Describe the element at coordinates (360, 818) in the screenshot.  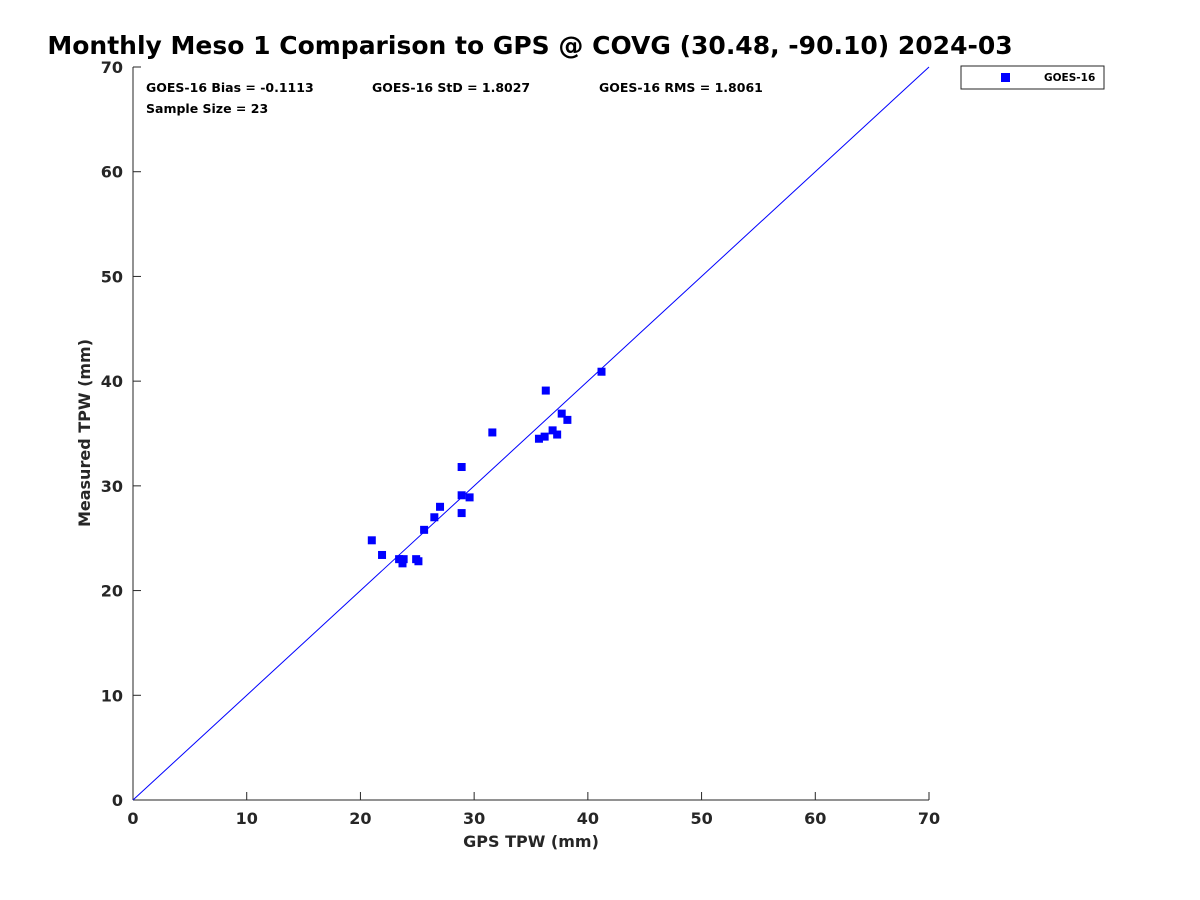
I see `x-tick-label: 20` at that location.